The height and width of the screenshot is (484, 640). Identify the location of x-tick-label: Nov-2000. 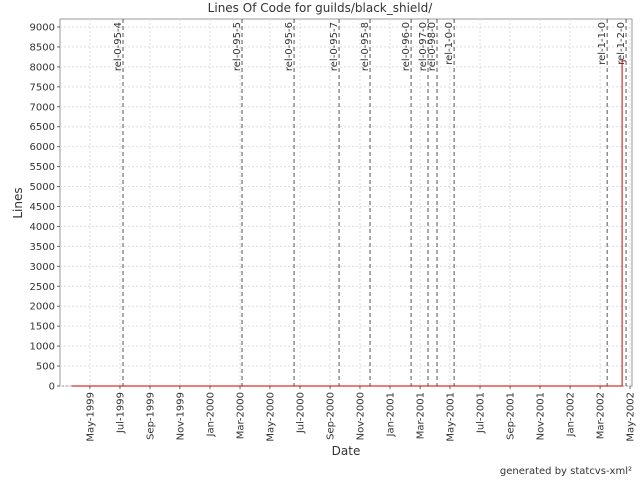
(360, 416).